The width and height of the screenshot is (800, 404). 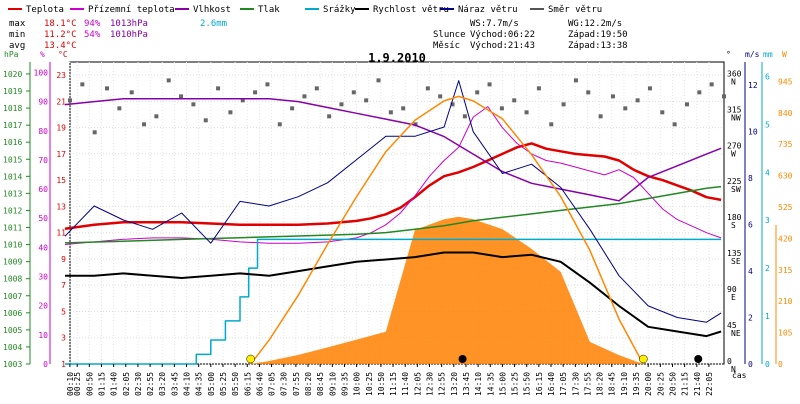 What do you see at coordinates (515, 384) in the screenshot?
I see `x-tick-37: 15:25` at bounding box center [515, 384].